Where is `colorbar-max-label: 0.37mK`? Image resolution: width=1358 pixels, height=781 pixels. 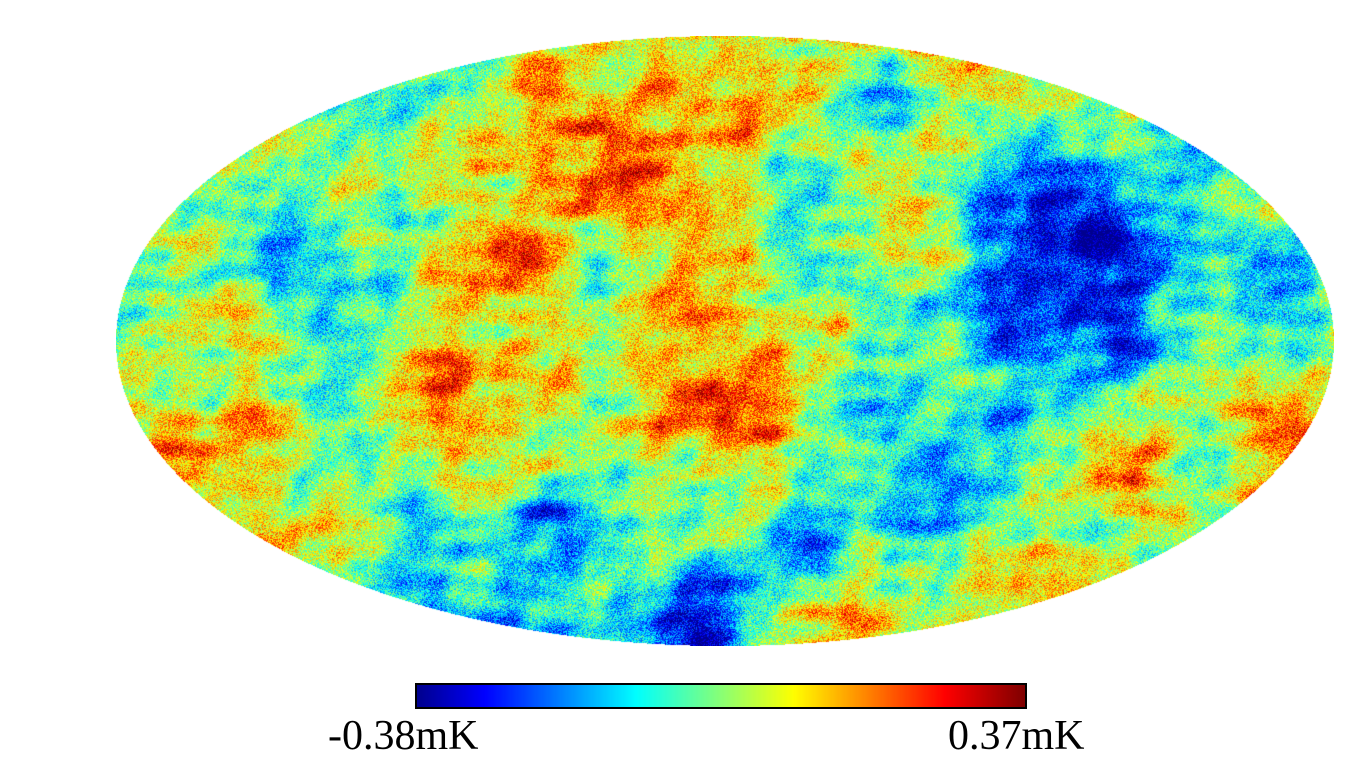 colorbar-max-label: 0.37mK is located at coordinates (1016, 736).